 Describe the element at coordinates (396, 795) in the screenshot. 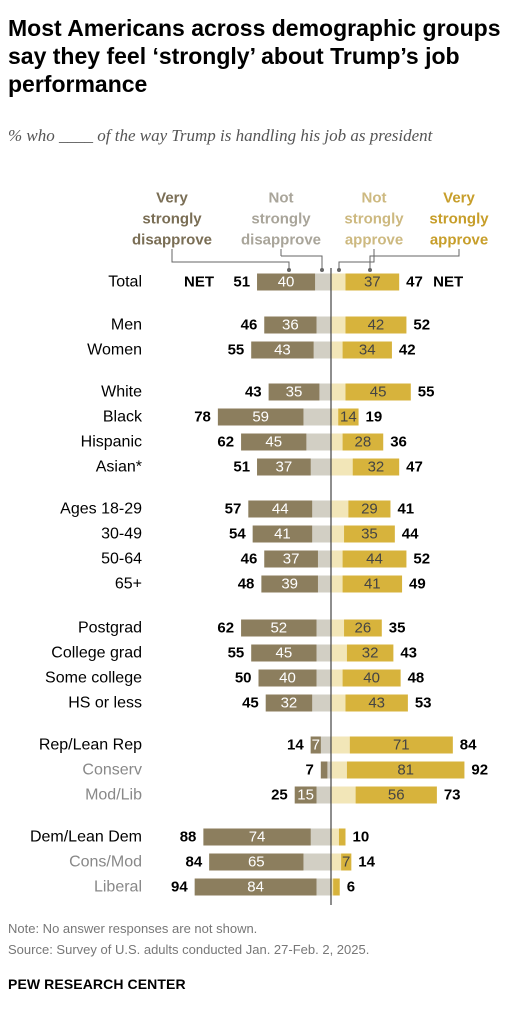

I see `data-label-very-approve: 56` at that location.